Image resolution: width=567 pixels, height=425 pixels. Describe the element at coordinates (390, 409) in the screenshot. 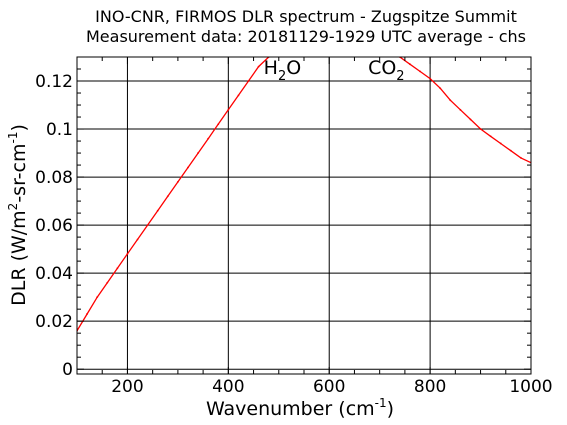

I see `x-axis-label-close: )` at that location.